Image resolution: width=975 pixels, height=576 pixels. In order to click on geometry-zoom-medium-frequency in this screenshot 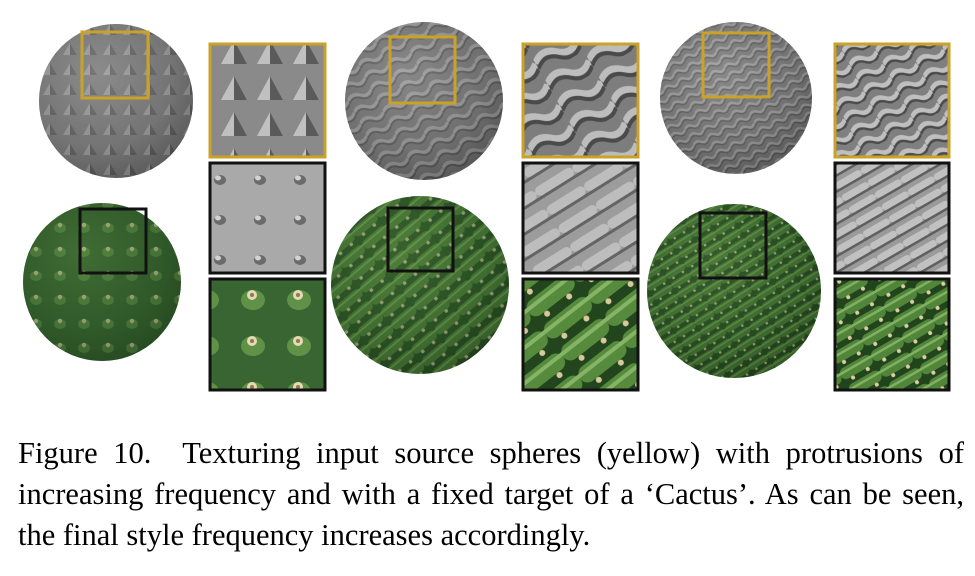, I will do `click(580, 218)`.